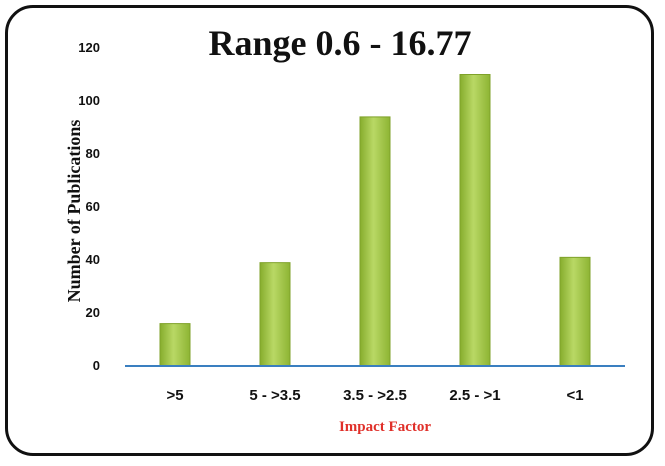 The image size is (665, 466). Describe the element at coordinates (93, 312) in the screenshot. I see `y-tick-label: 20` at that location.